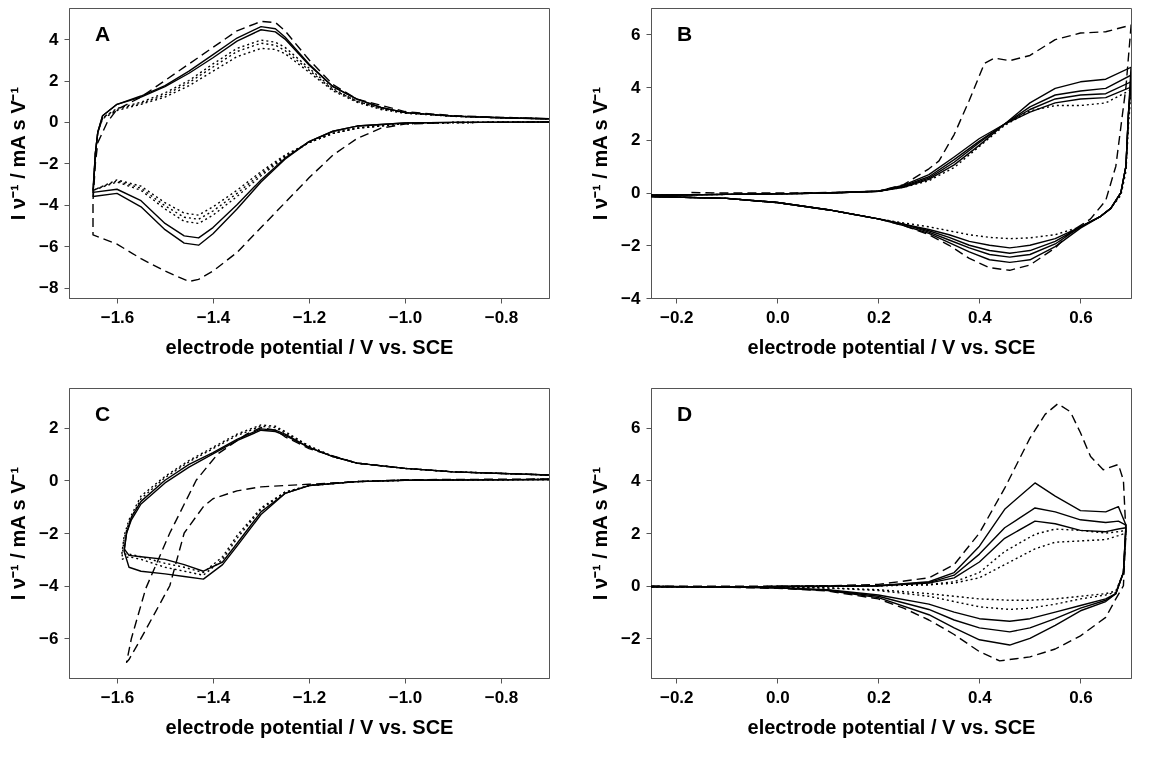  I want to click on y-tick-label: −8, so click(49, 288).